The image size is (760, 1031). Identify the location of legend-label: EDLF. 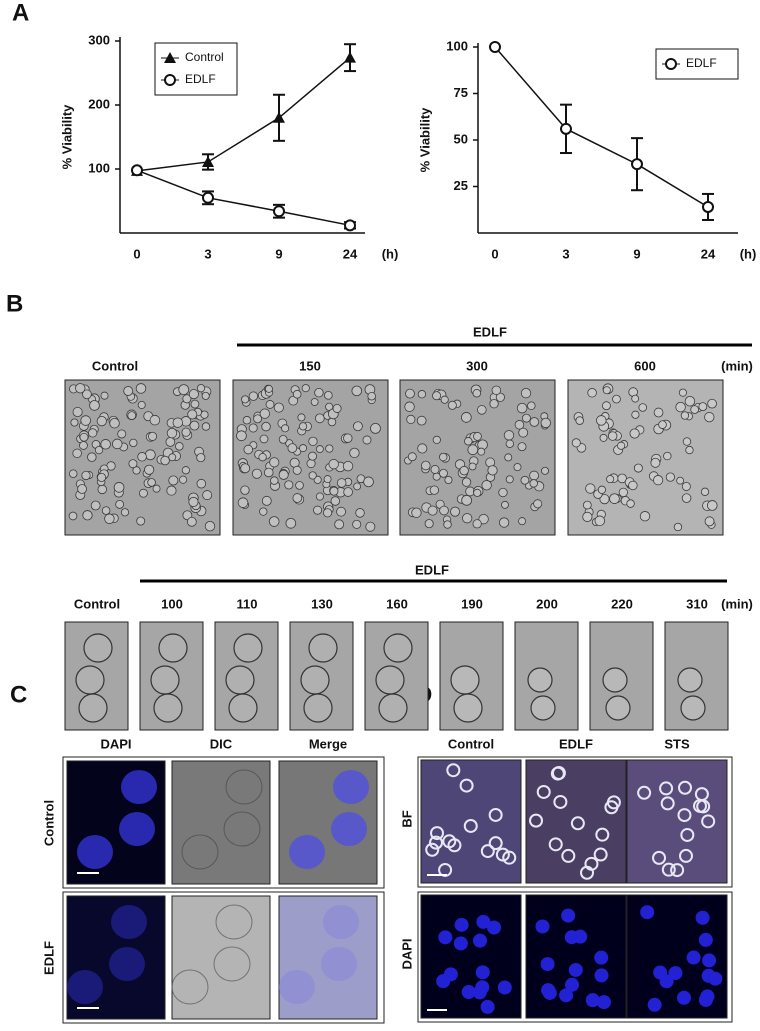
(701, 63).